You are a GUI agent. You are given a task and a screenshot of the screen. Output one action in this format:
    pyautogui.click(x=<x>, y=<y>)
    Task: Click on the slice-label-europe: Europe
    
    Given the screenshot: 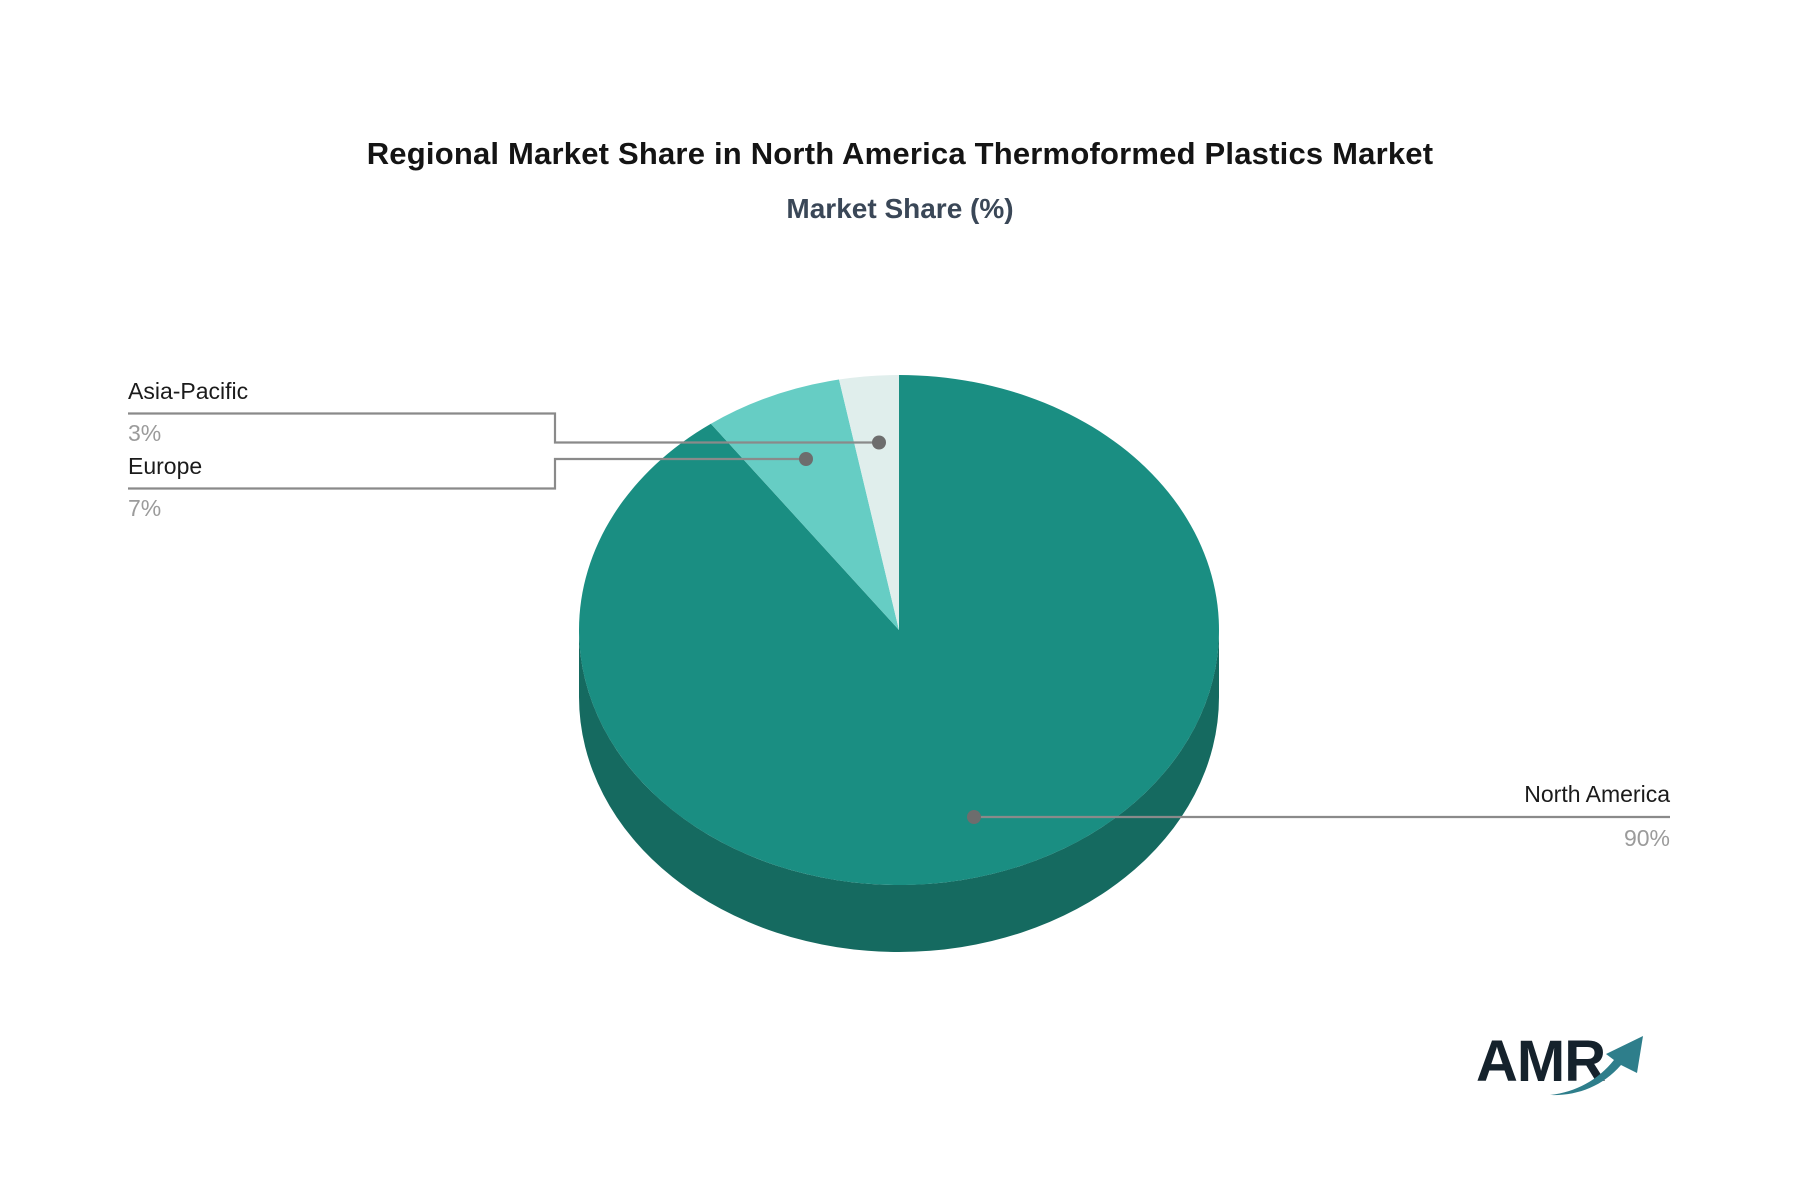 What is the action you would take?
    pyautogui.click(x=165, y=466)
    